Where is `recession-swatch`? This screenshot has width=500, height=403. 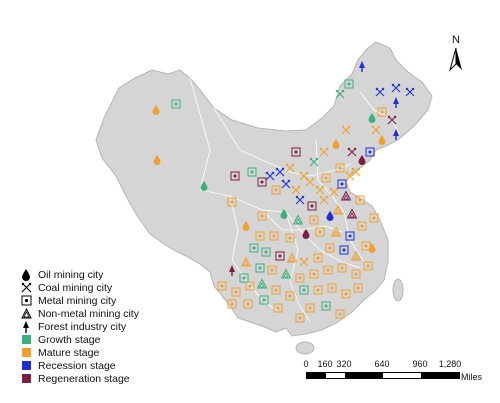 recession-swatch is located at coordinates (26, 365).